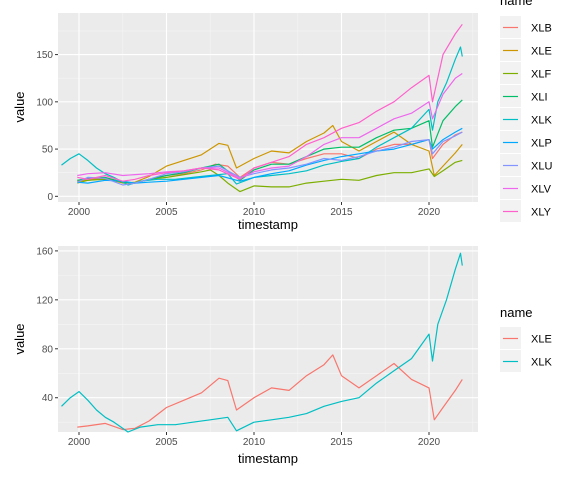  Describe the element at coordinates (541, 213) in the screenshot. I see `legend-label-xly: XLY` at that location.